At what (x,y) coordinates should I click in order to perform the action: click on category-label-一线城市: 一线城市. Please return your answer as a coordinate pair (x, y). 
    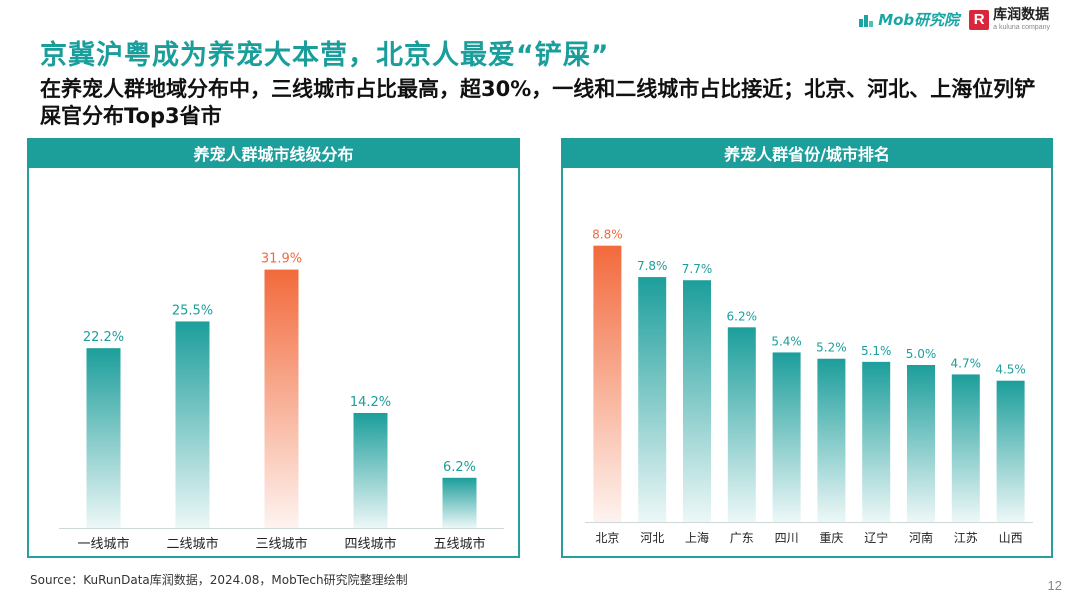
    Looking at the image, I should click on (103, 544).